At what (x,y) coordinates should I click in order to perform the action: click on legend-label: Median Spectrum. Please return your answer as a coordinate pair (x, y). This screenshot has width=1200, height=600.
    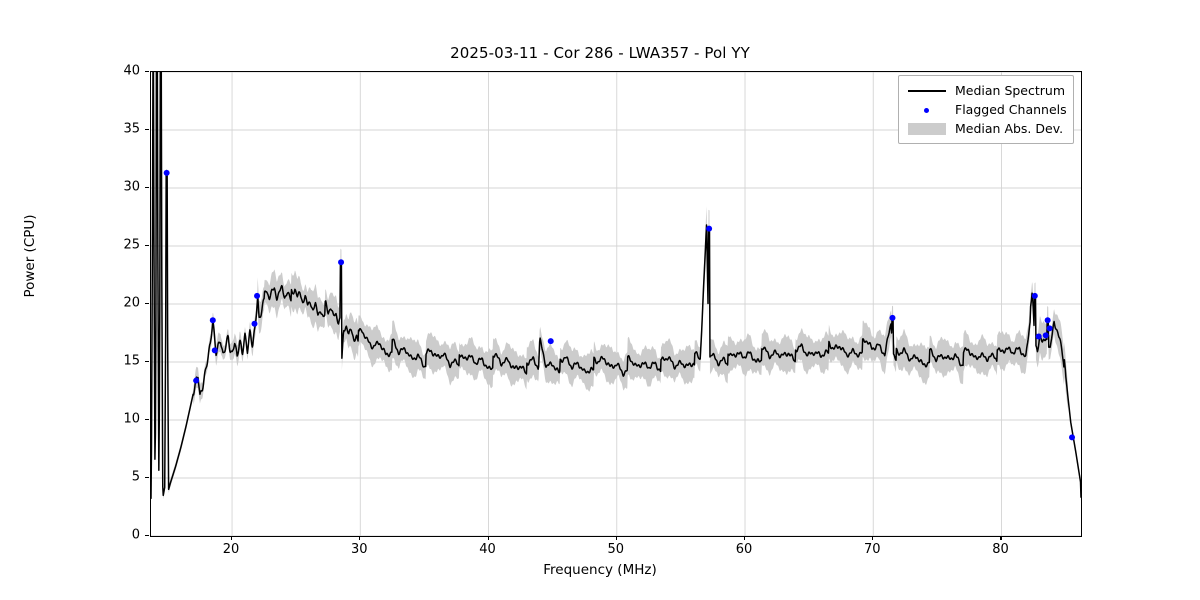
    Looking at the image, I should click on (1010, 90).